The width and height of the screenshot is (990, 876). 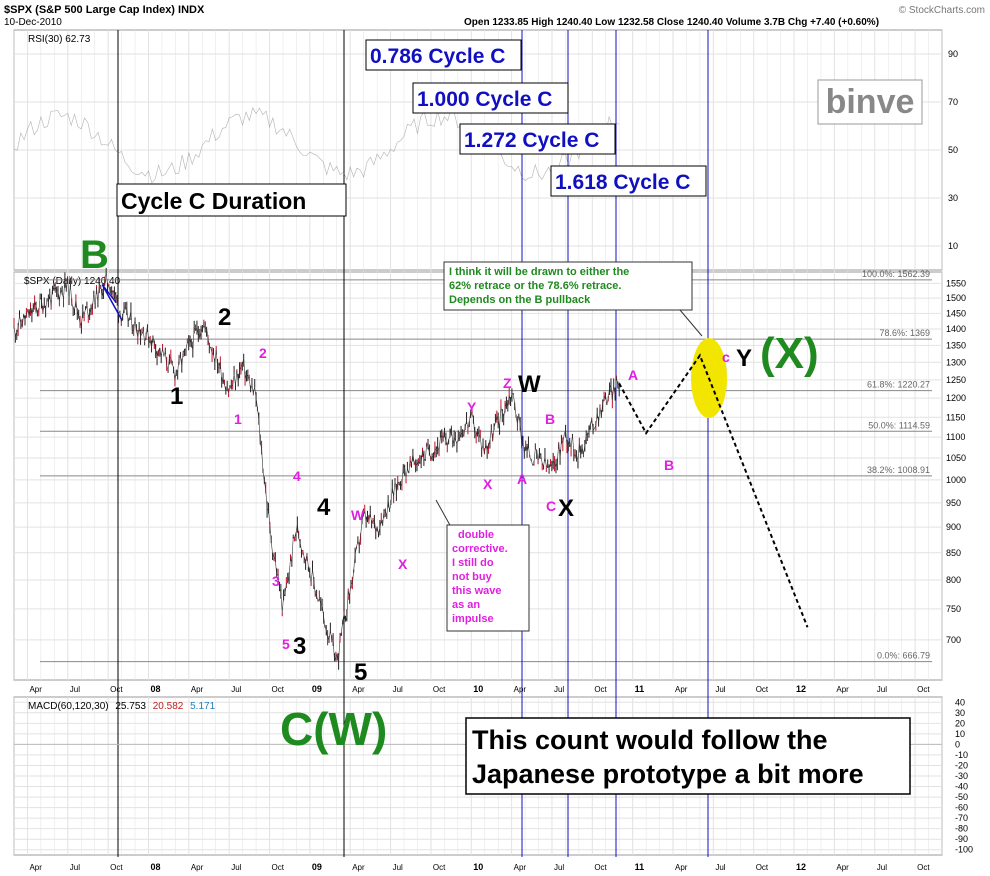 What do you see at coordinates (956, 313) in the screenshot?
I see `price-tick-label: 1450` at bounding box center [956, 313].